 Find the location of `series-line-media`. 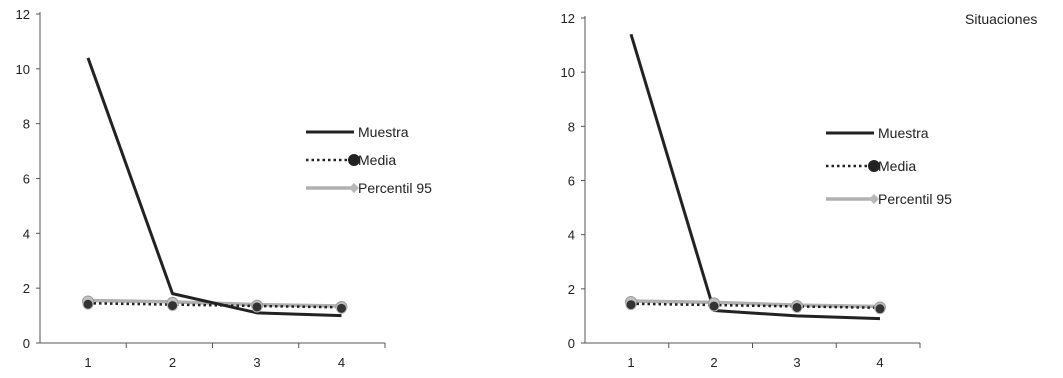

series-line-media is located at coordinates (214, 305).